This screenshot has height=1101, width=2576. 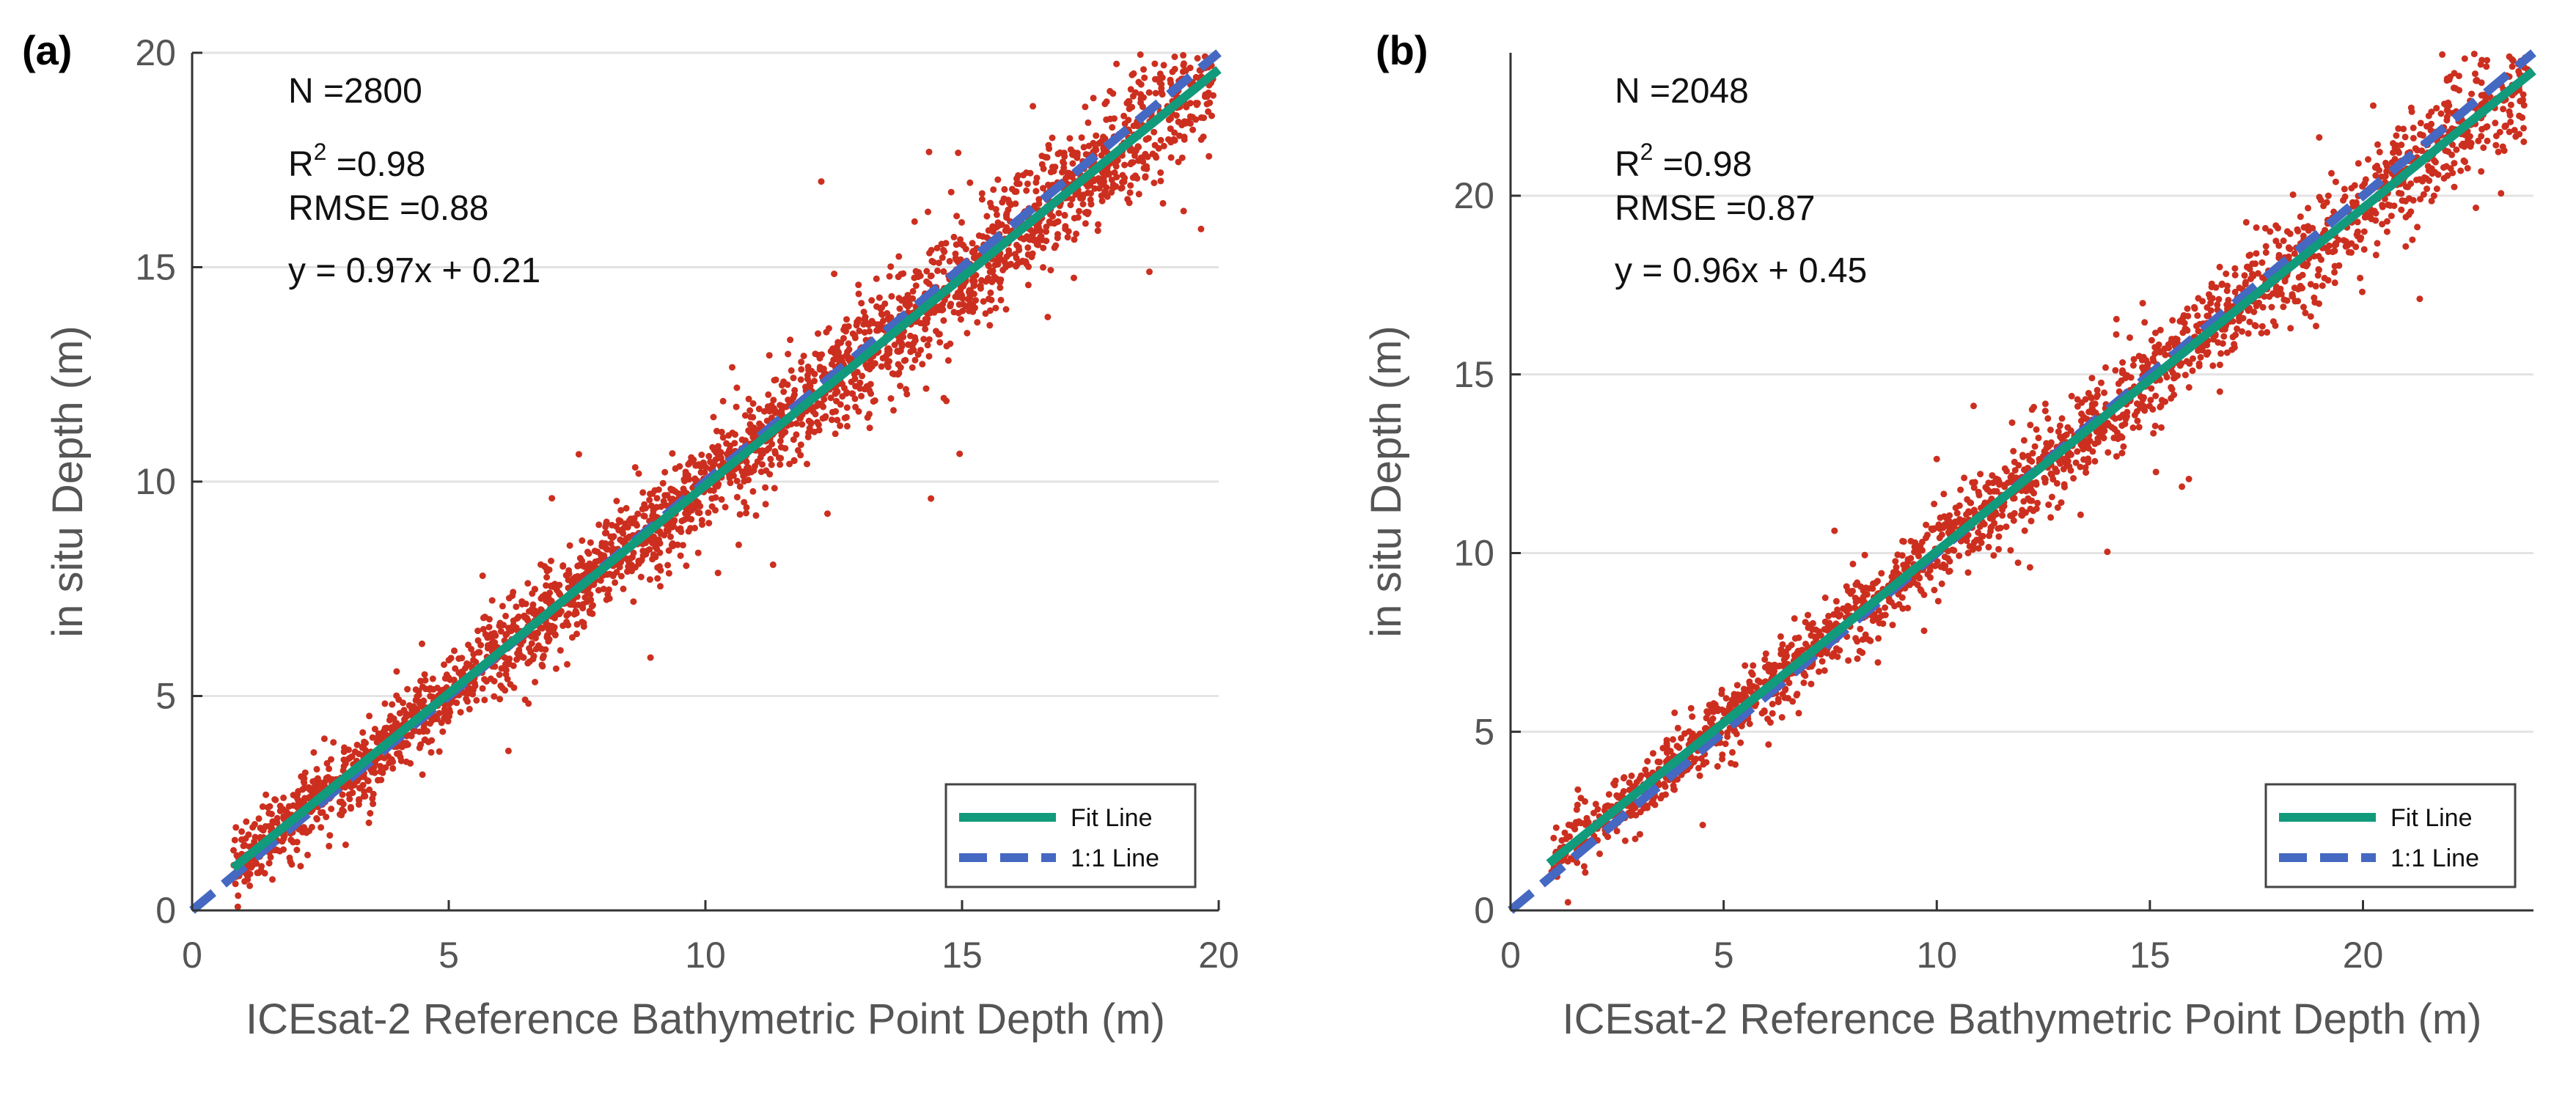 What do you see at coordinates (192, 955) in the screenshot?
I see `x-tick-label: 0` at bounding box center [192, 955].